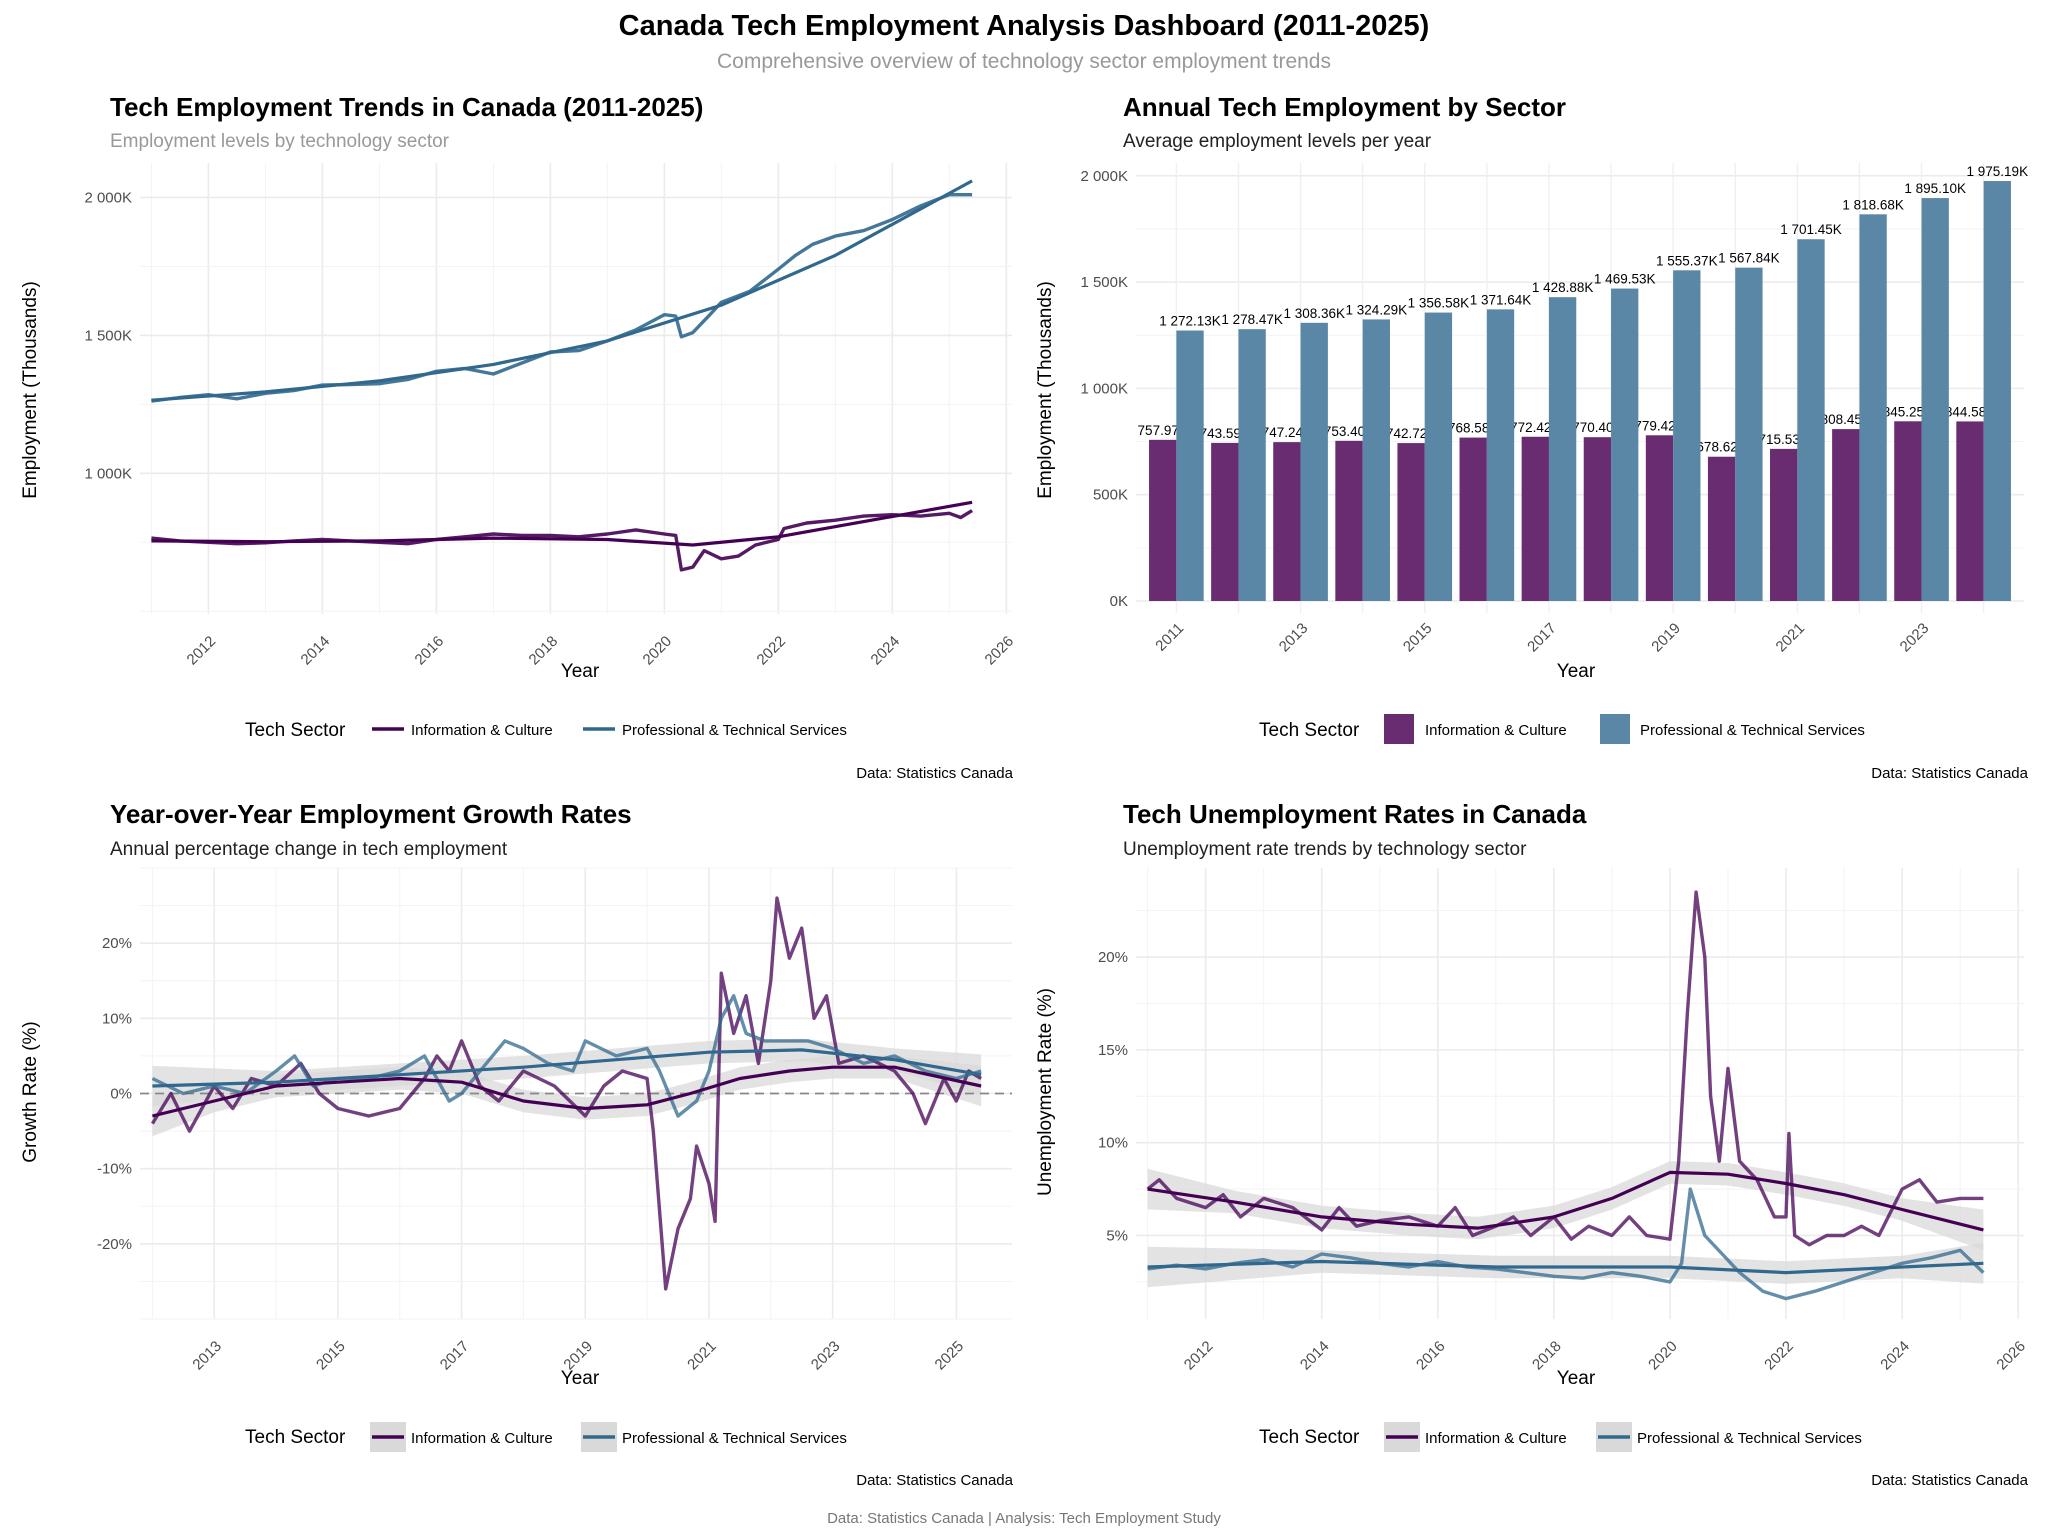 Image resolution: width=2048 pixels, height=1536 pixels. Describe the element at coordinates (886, 651) in the screenshot. I see `x-tick-label: 2024` at that location.